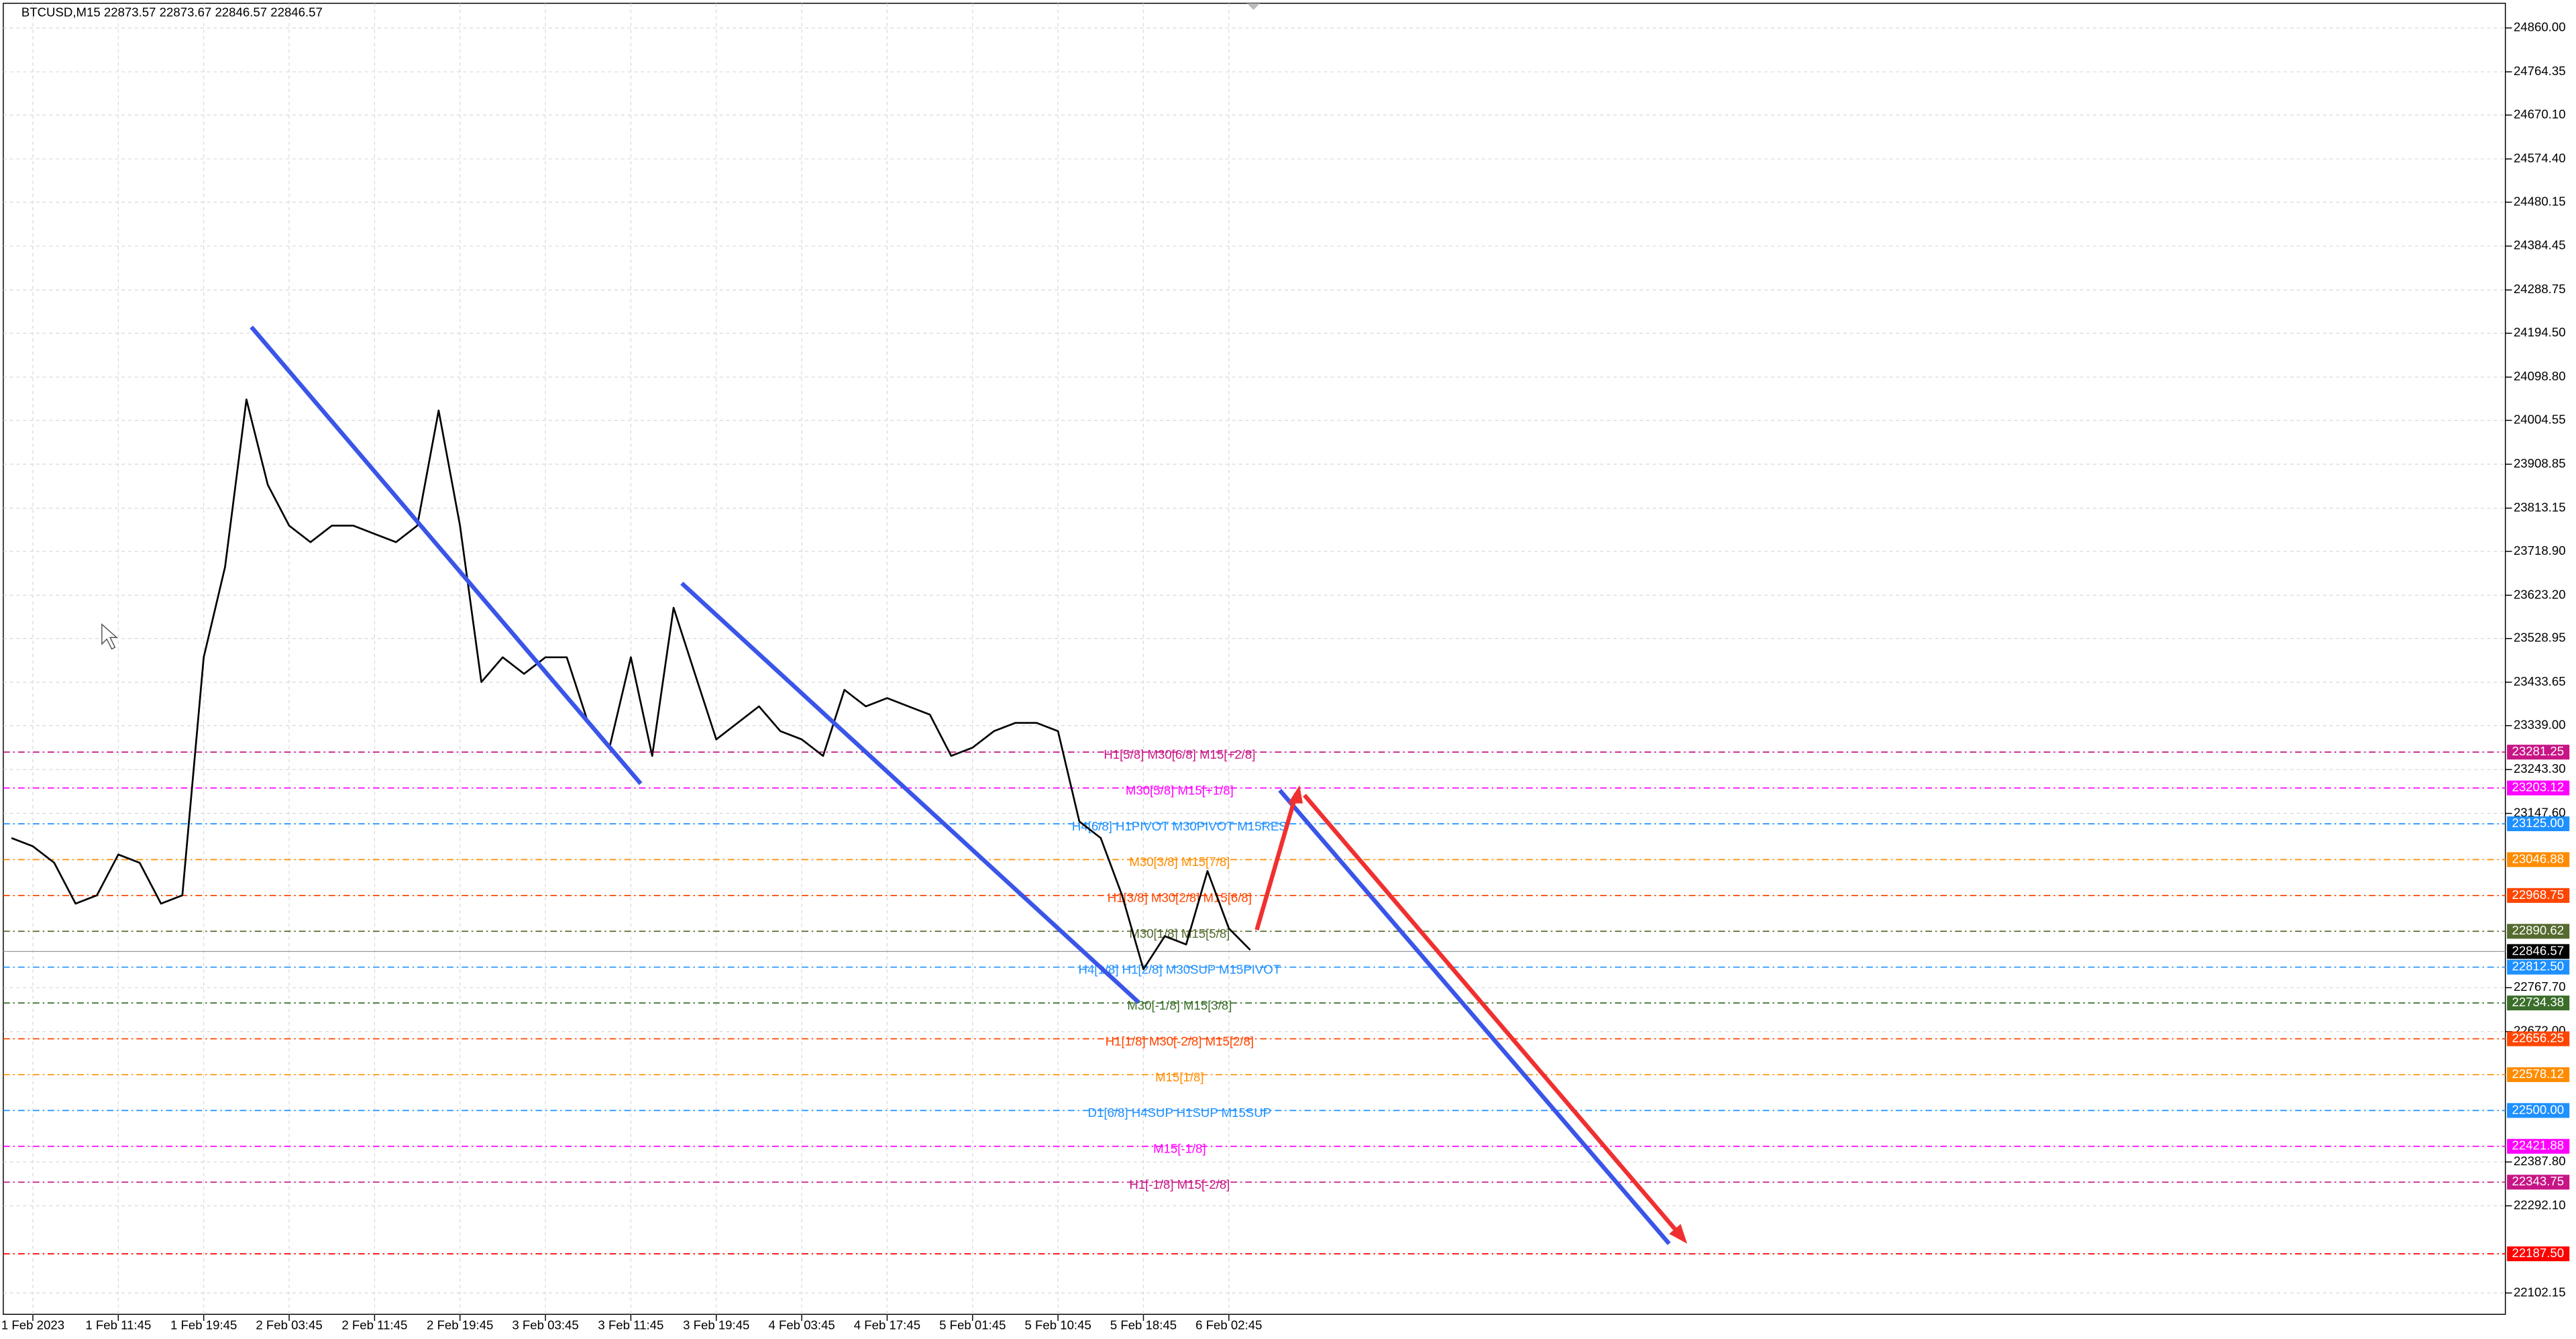 This screenshot has width=2576, height=1339. I want to click on y-tick-label: 22102.15, so click(2540, 1292).